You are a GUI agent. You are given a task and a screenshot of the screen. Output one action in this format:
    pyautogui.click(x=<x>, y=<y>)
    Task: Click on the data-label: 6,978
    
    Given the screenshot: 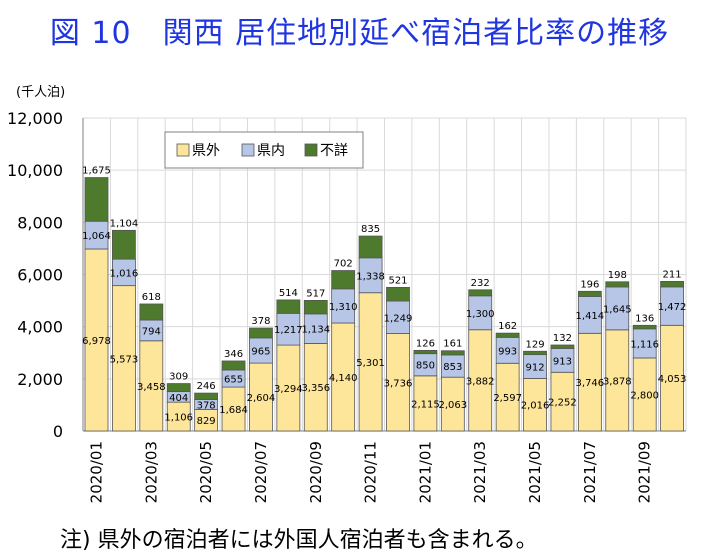 What is the action you would take?
    pyautogui.click(x=96, y=341)
    